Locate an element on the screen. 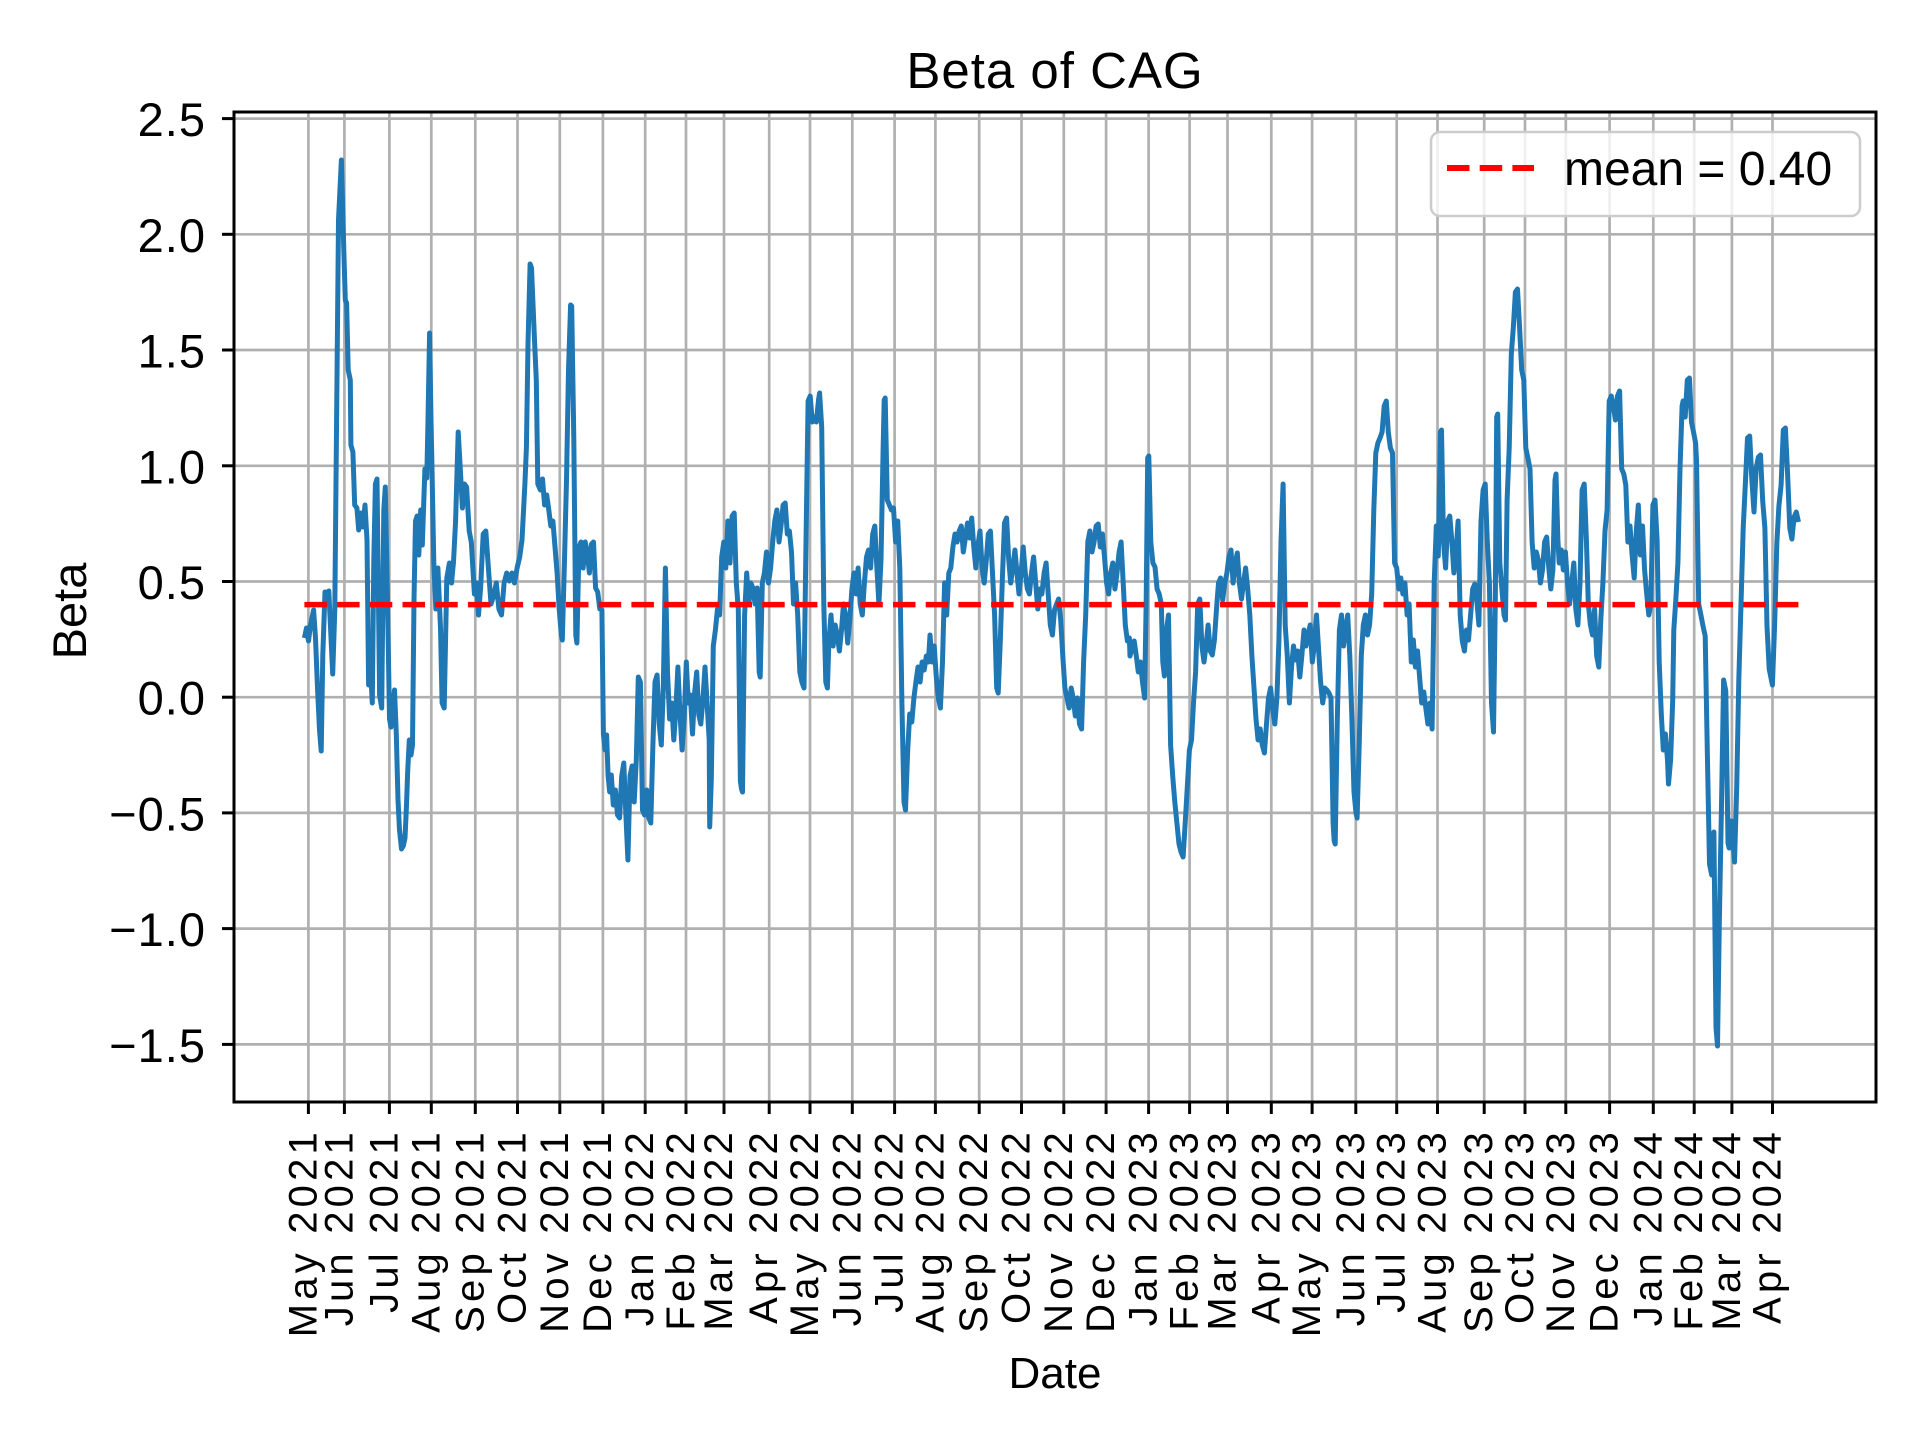  svg-text: Oct 2022 is located at coordinates (1017, 1226).